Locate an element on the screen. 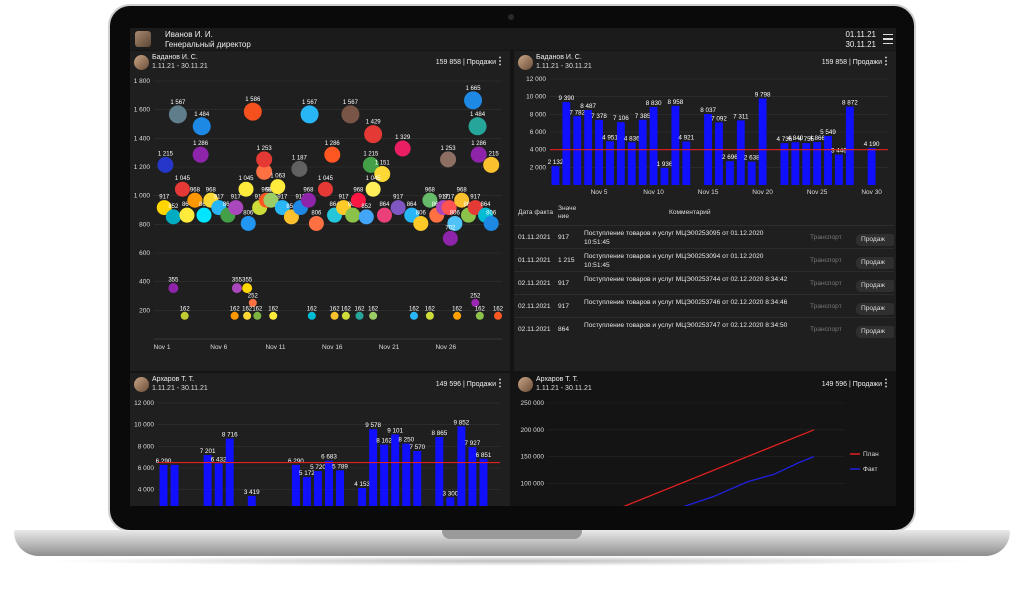 The height and width of the screenshot is (591, 1024). cell-date: 01.11.2021 is located at coordinates (534, 237).